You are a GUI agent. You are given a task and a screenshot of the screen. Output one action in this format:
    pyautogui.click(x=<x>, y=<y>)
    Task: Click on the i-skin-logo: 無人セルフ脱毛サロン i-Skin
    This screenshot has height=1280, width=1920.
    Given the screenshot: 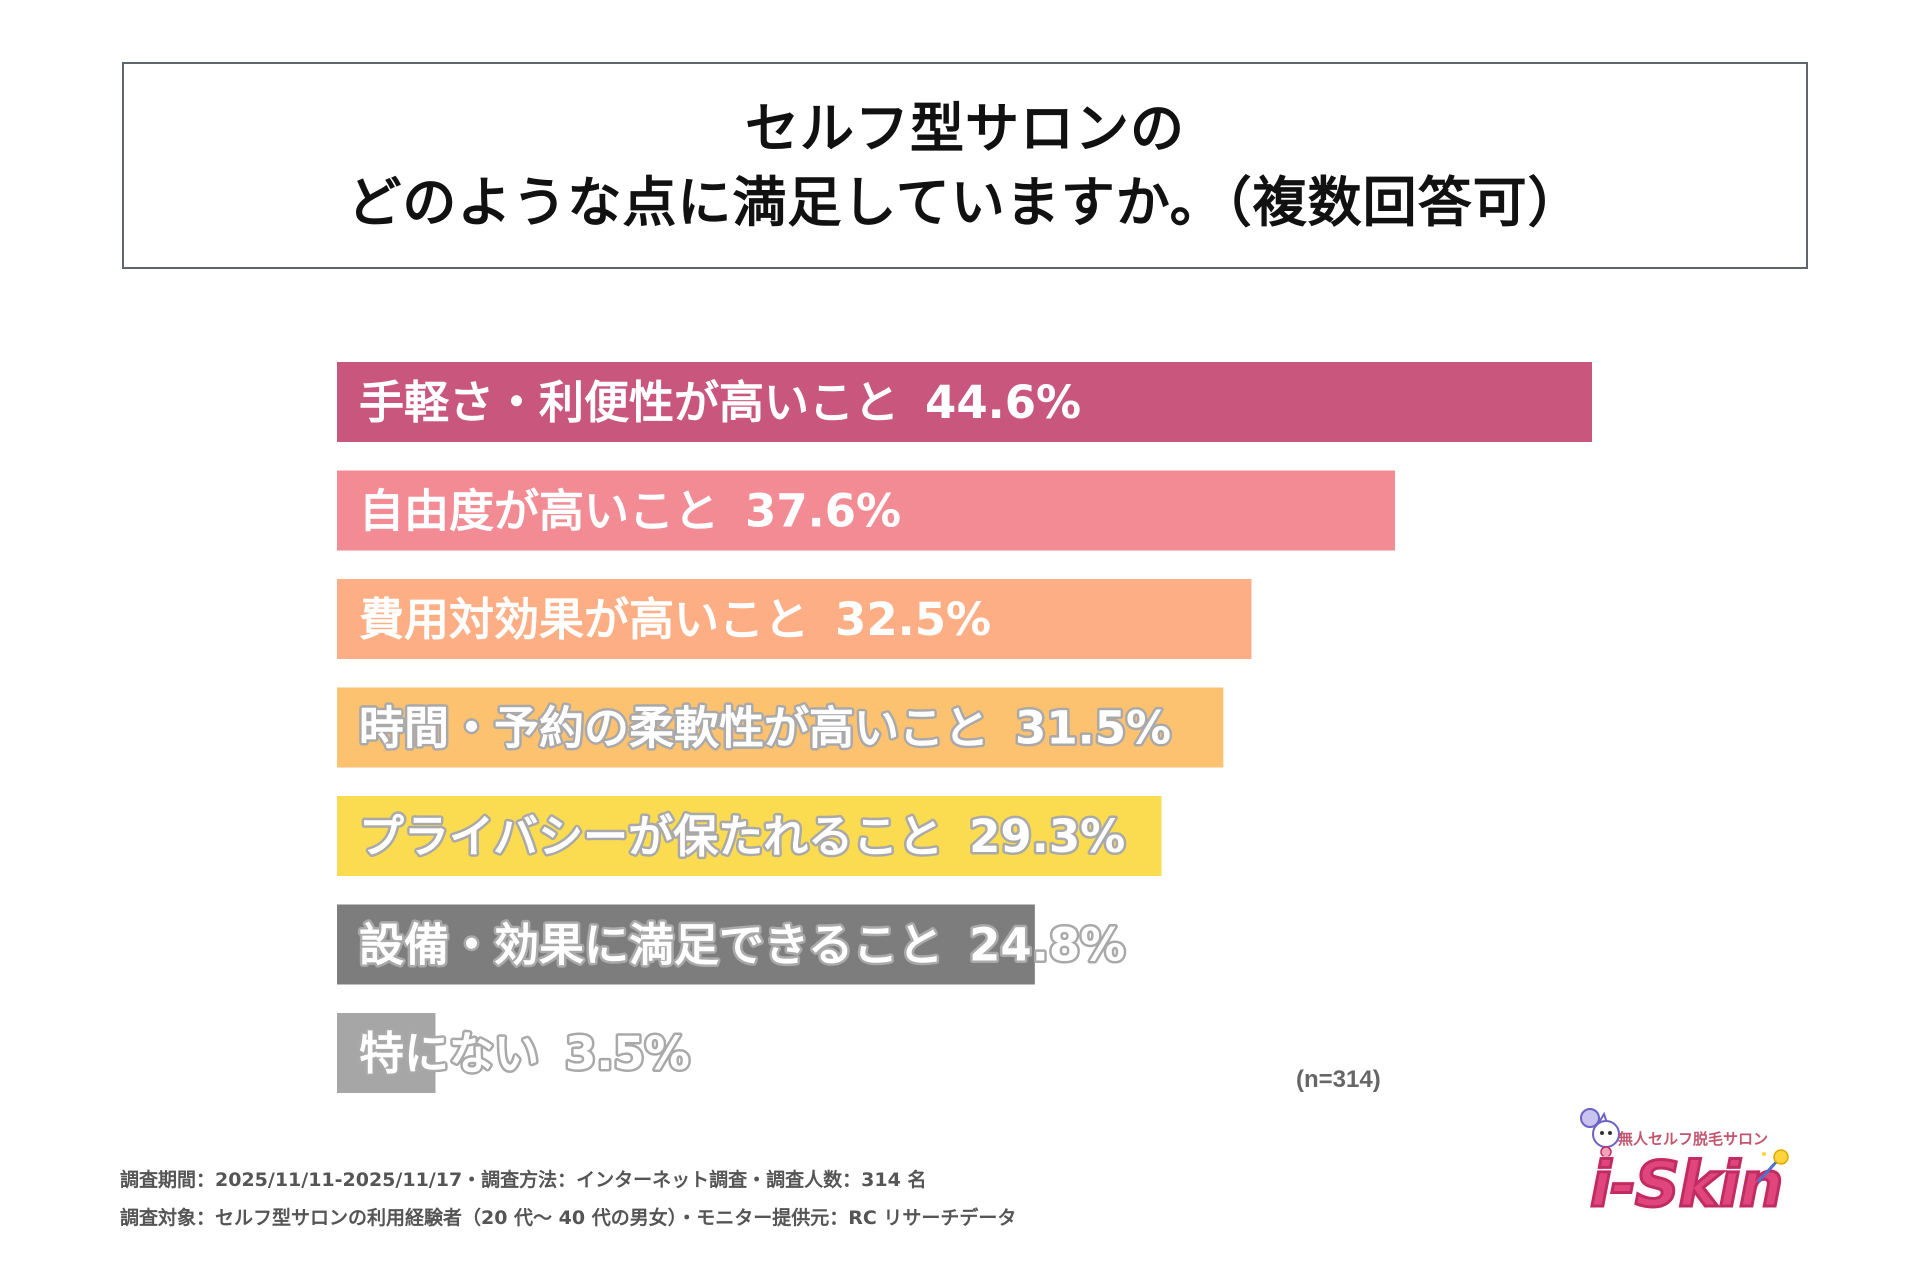 What is the action you would take?
    pyautogui.click(x=1677, y=1165)
    